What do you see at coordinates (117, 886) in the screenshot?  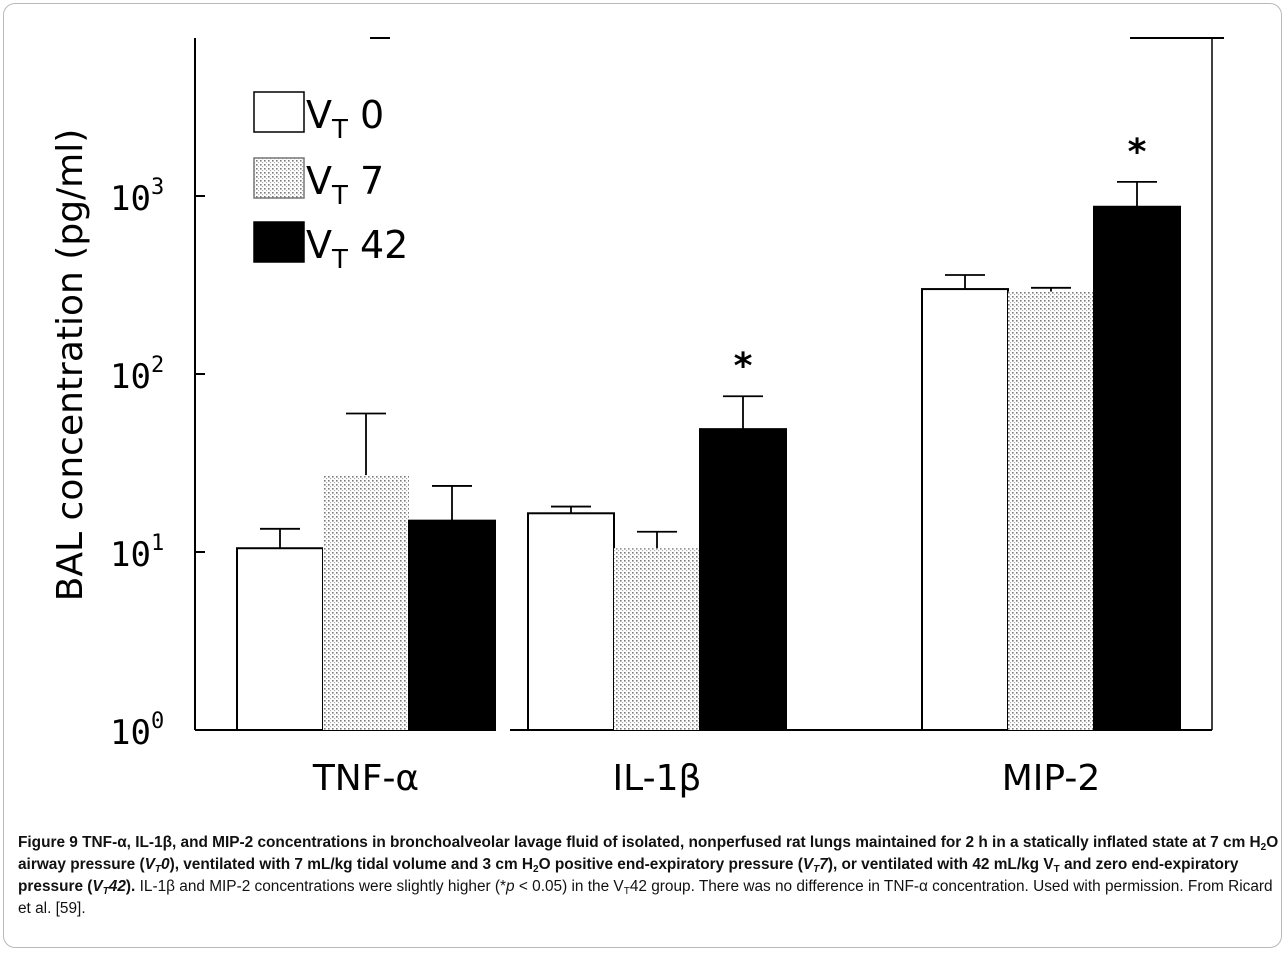 I see `caption-variable: 42` at bounding box center [117, 886].